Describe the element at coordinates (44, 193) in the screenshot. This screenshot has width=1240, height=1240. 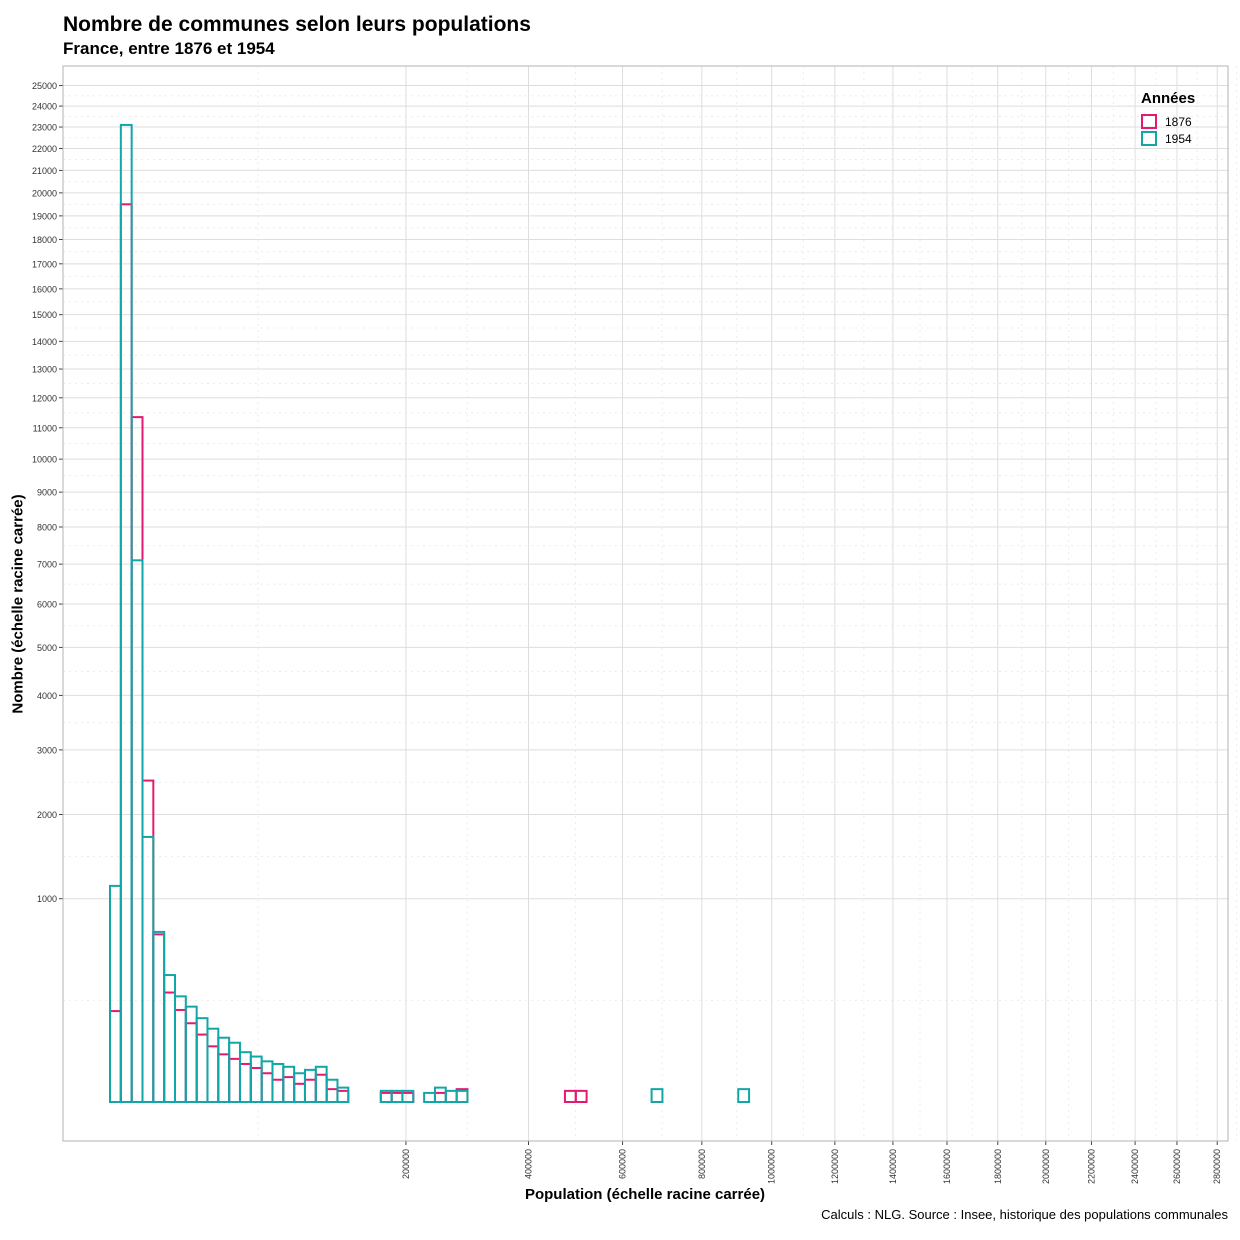
I see `y-tick-label: 20000` at that location.